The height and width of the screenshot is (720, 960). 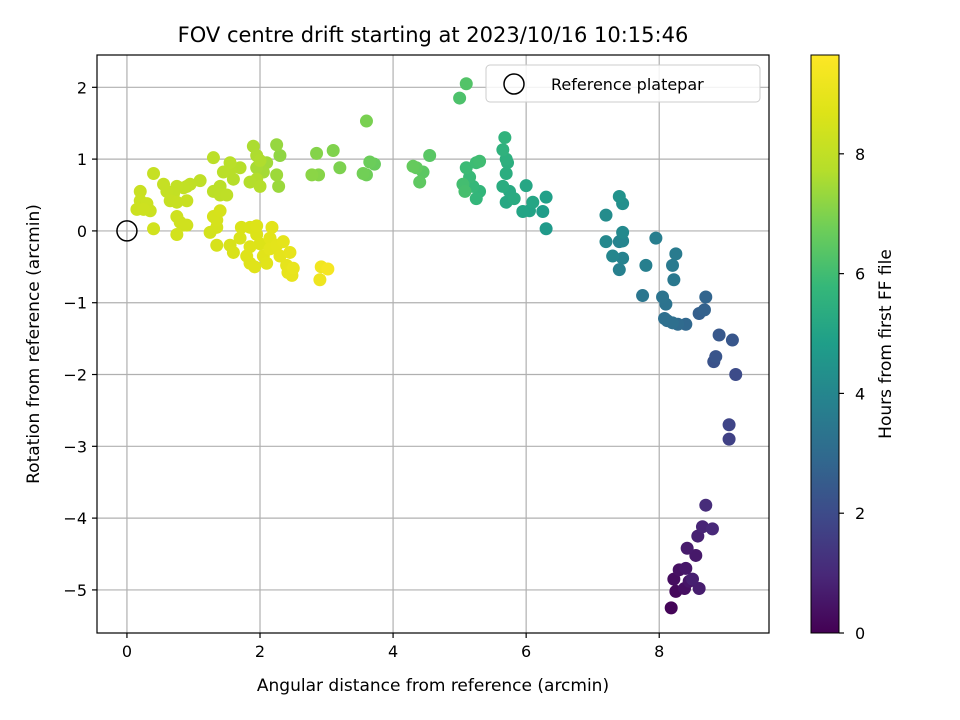 What do you see at coordinates (80, 339) in the screenshot?
I see `y-axis-ticks: −5 −4 −3 −2 −1 0 1 2` at bounding box center [80, 339].